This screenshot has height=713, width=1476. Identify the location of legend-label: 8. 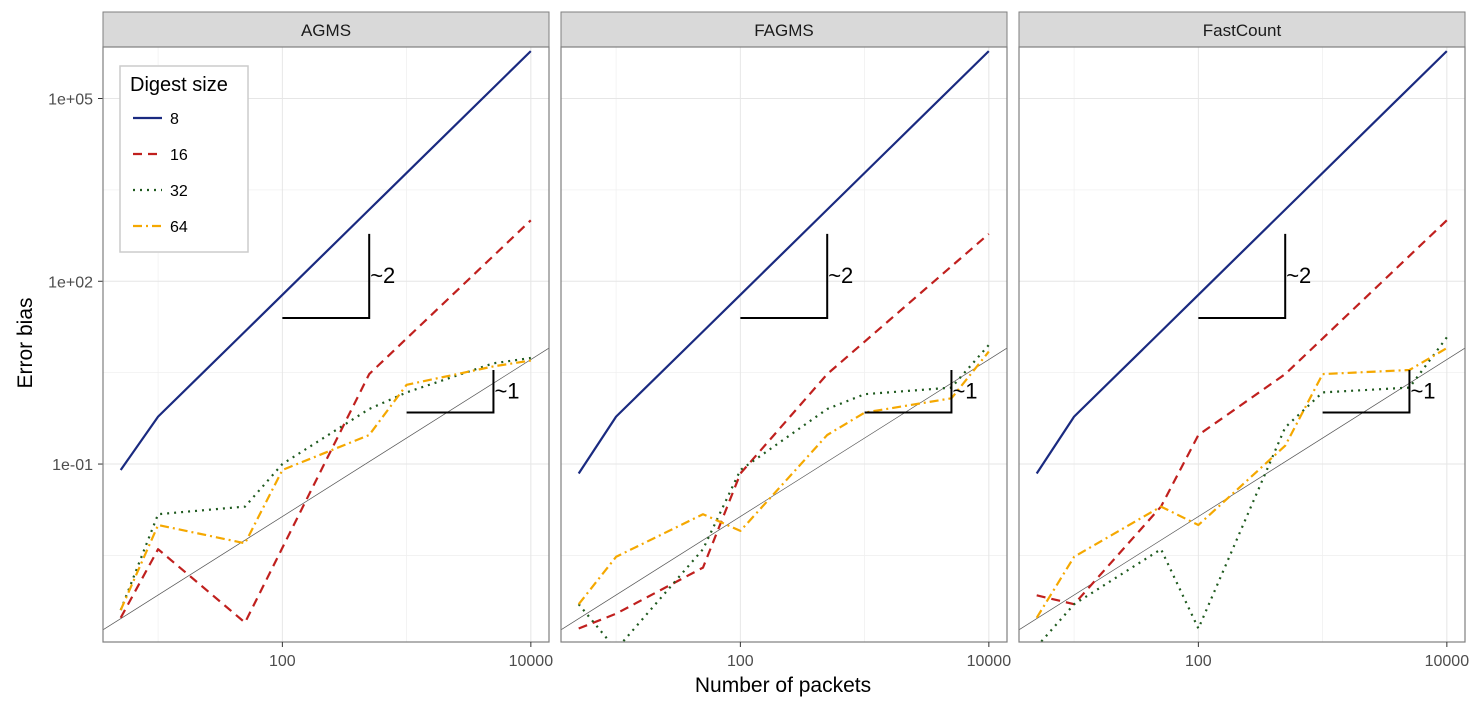
(174, 119).